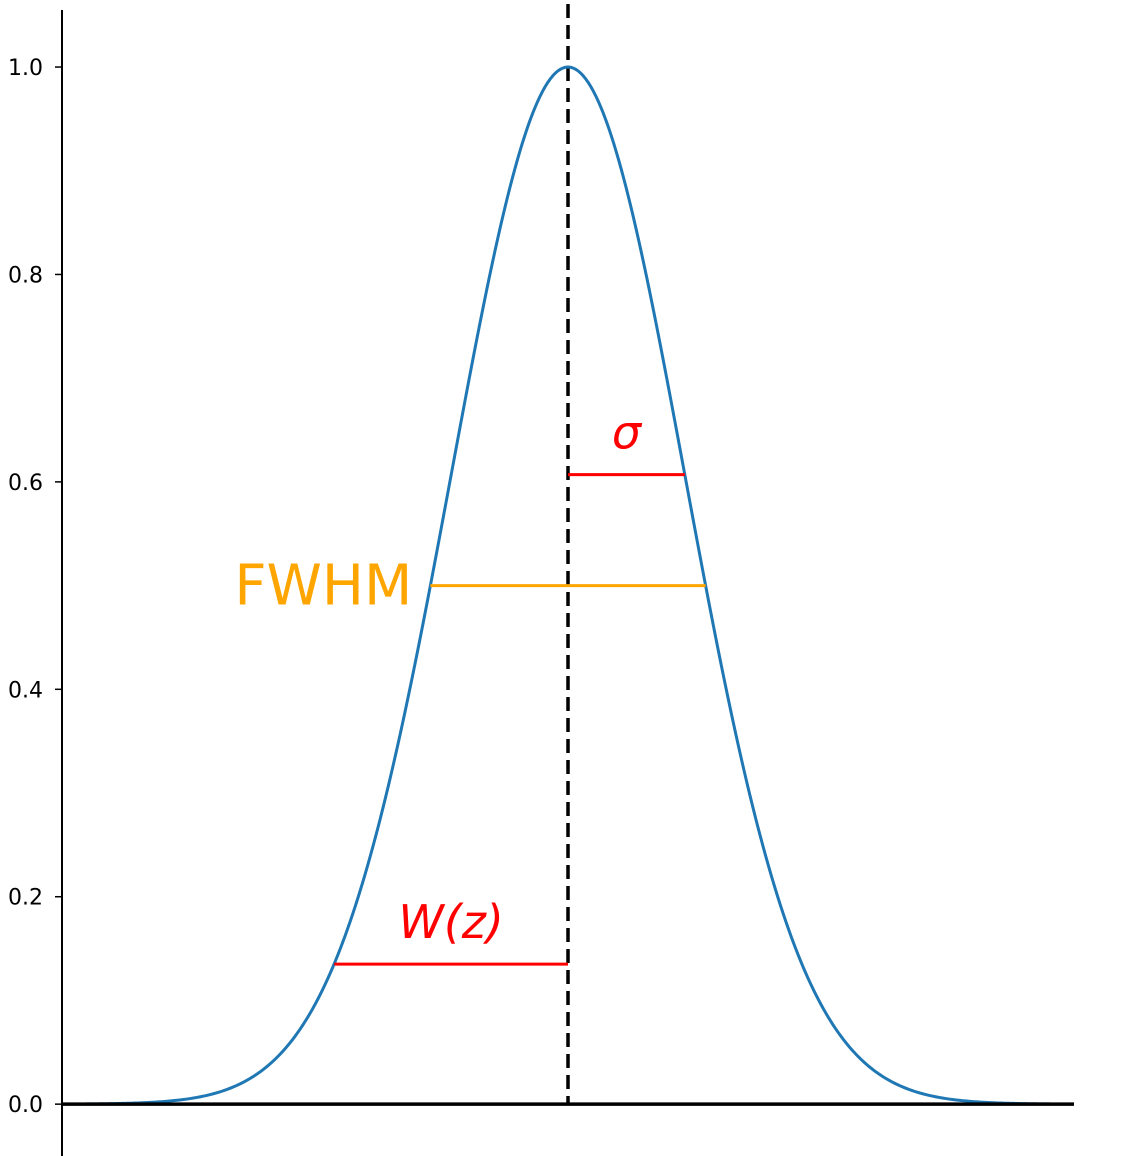  I want to click on y-tick-label: 0.8, so click(25, 275).